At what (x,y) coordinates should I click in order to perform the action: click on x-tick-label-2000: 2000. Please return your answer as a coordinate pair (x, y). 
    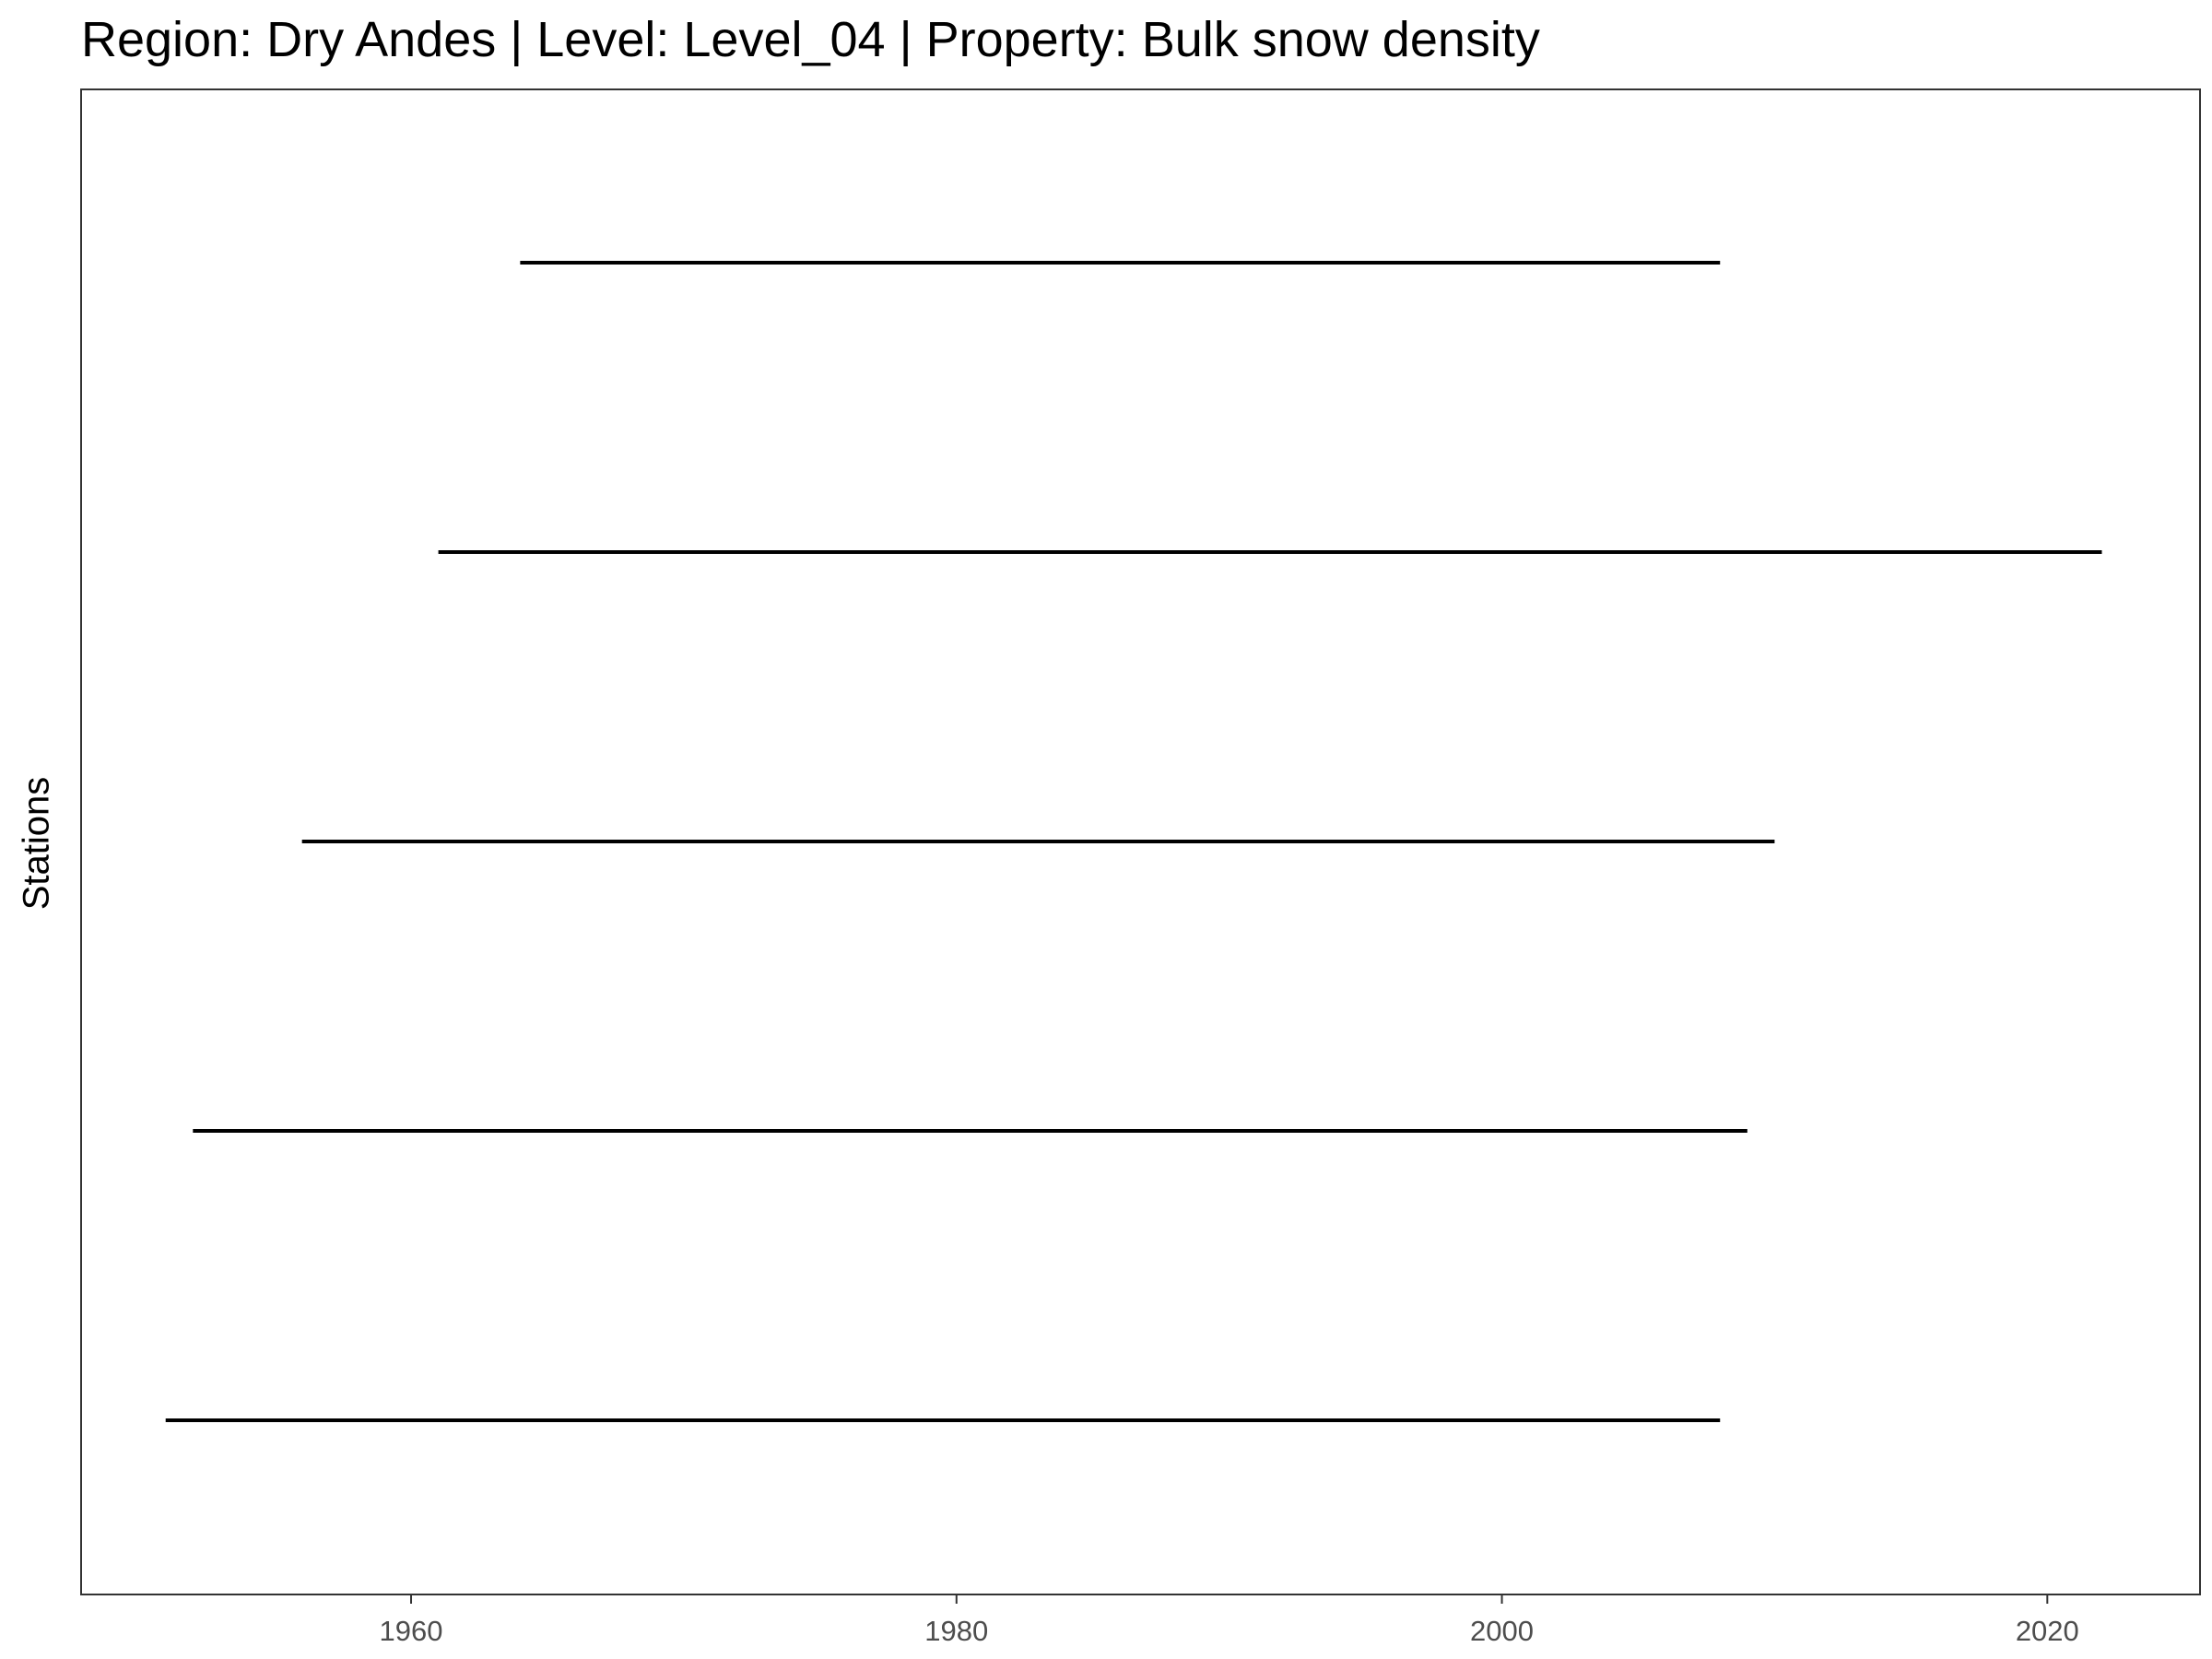
    Looking at the image, I should click on (1502, 1631).